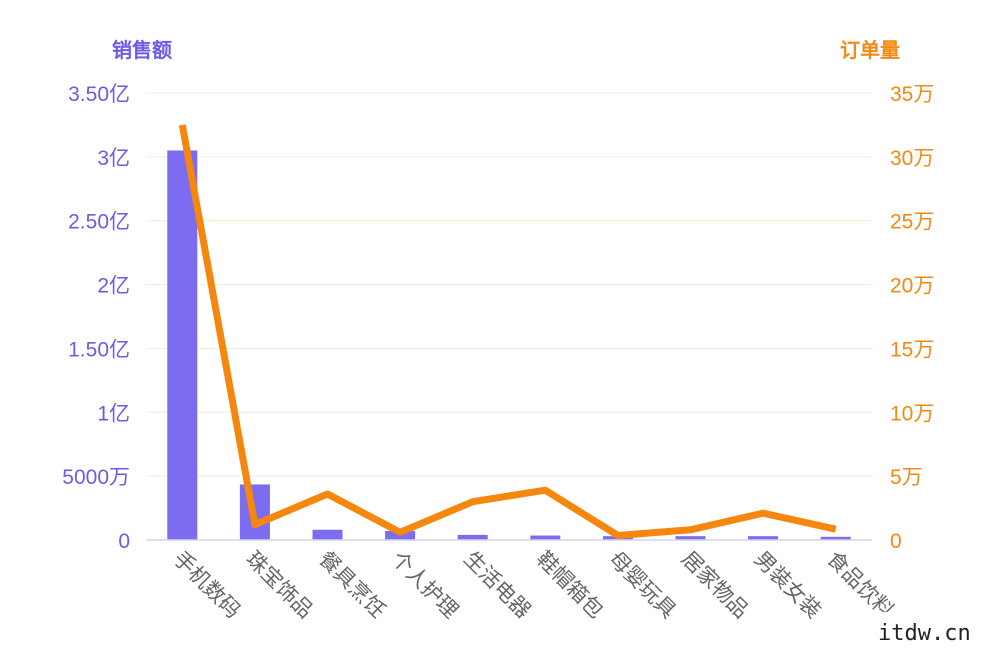  What do you see at coordinates (924, 633) in the screenshot?
I see `watermark-text: itdw.cn` at bounding box center [924, 633].